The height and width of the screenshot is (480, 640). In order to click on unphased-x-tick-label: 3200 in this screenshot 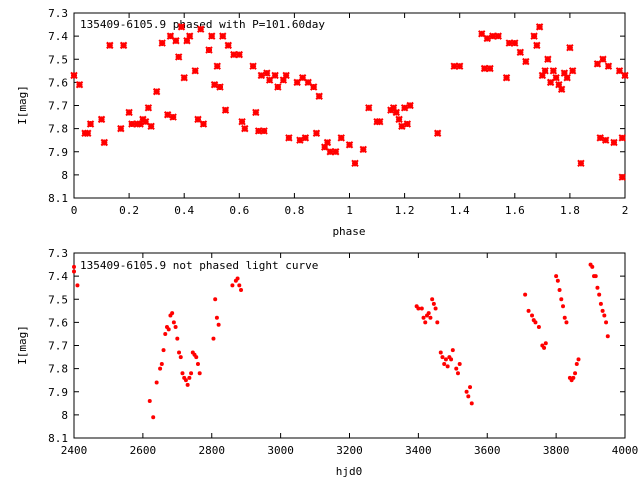, I will do `click(349, 450)`.